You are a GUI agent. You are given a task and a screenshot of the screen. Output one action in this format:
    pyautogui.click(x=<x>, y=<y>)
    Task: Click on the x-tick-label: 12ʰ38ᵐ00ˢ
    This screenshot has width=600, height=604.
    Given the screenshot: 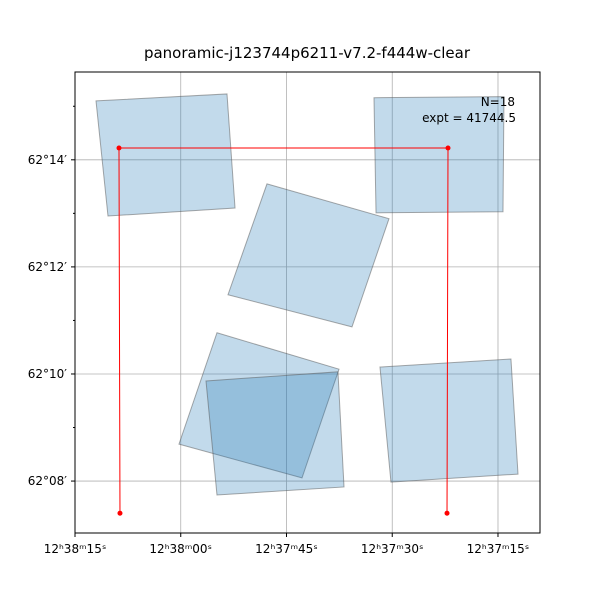 What is the action you would take?
    pyautogui.click(x=180, y=549)
    